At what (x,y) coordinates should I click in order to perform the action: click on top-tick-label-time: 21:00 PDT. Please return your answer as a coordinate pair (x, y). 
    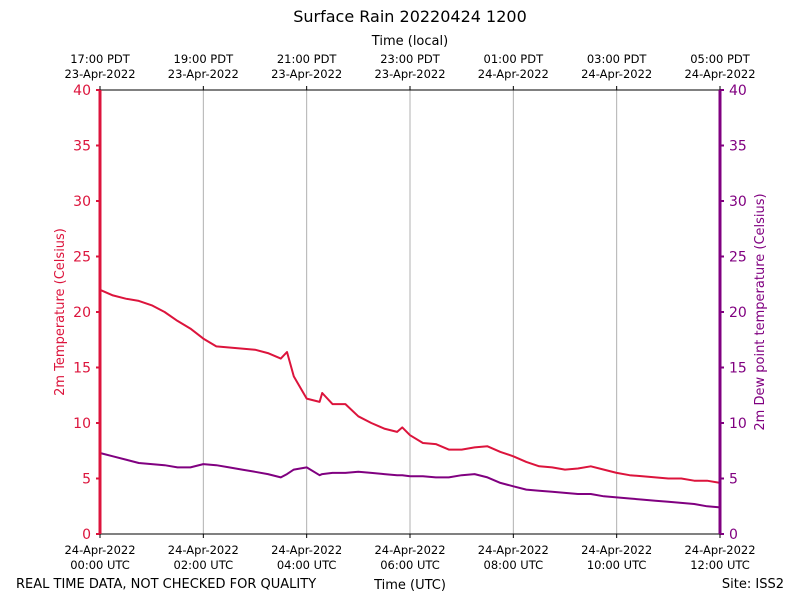
    Looking at the image, I should click on (307, 59).